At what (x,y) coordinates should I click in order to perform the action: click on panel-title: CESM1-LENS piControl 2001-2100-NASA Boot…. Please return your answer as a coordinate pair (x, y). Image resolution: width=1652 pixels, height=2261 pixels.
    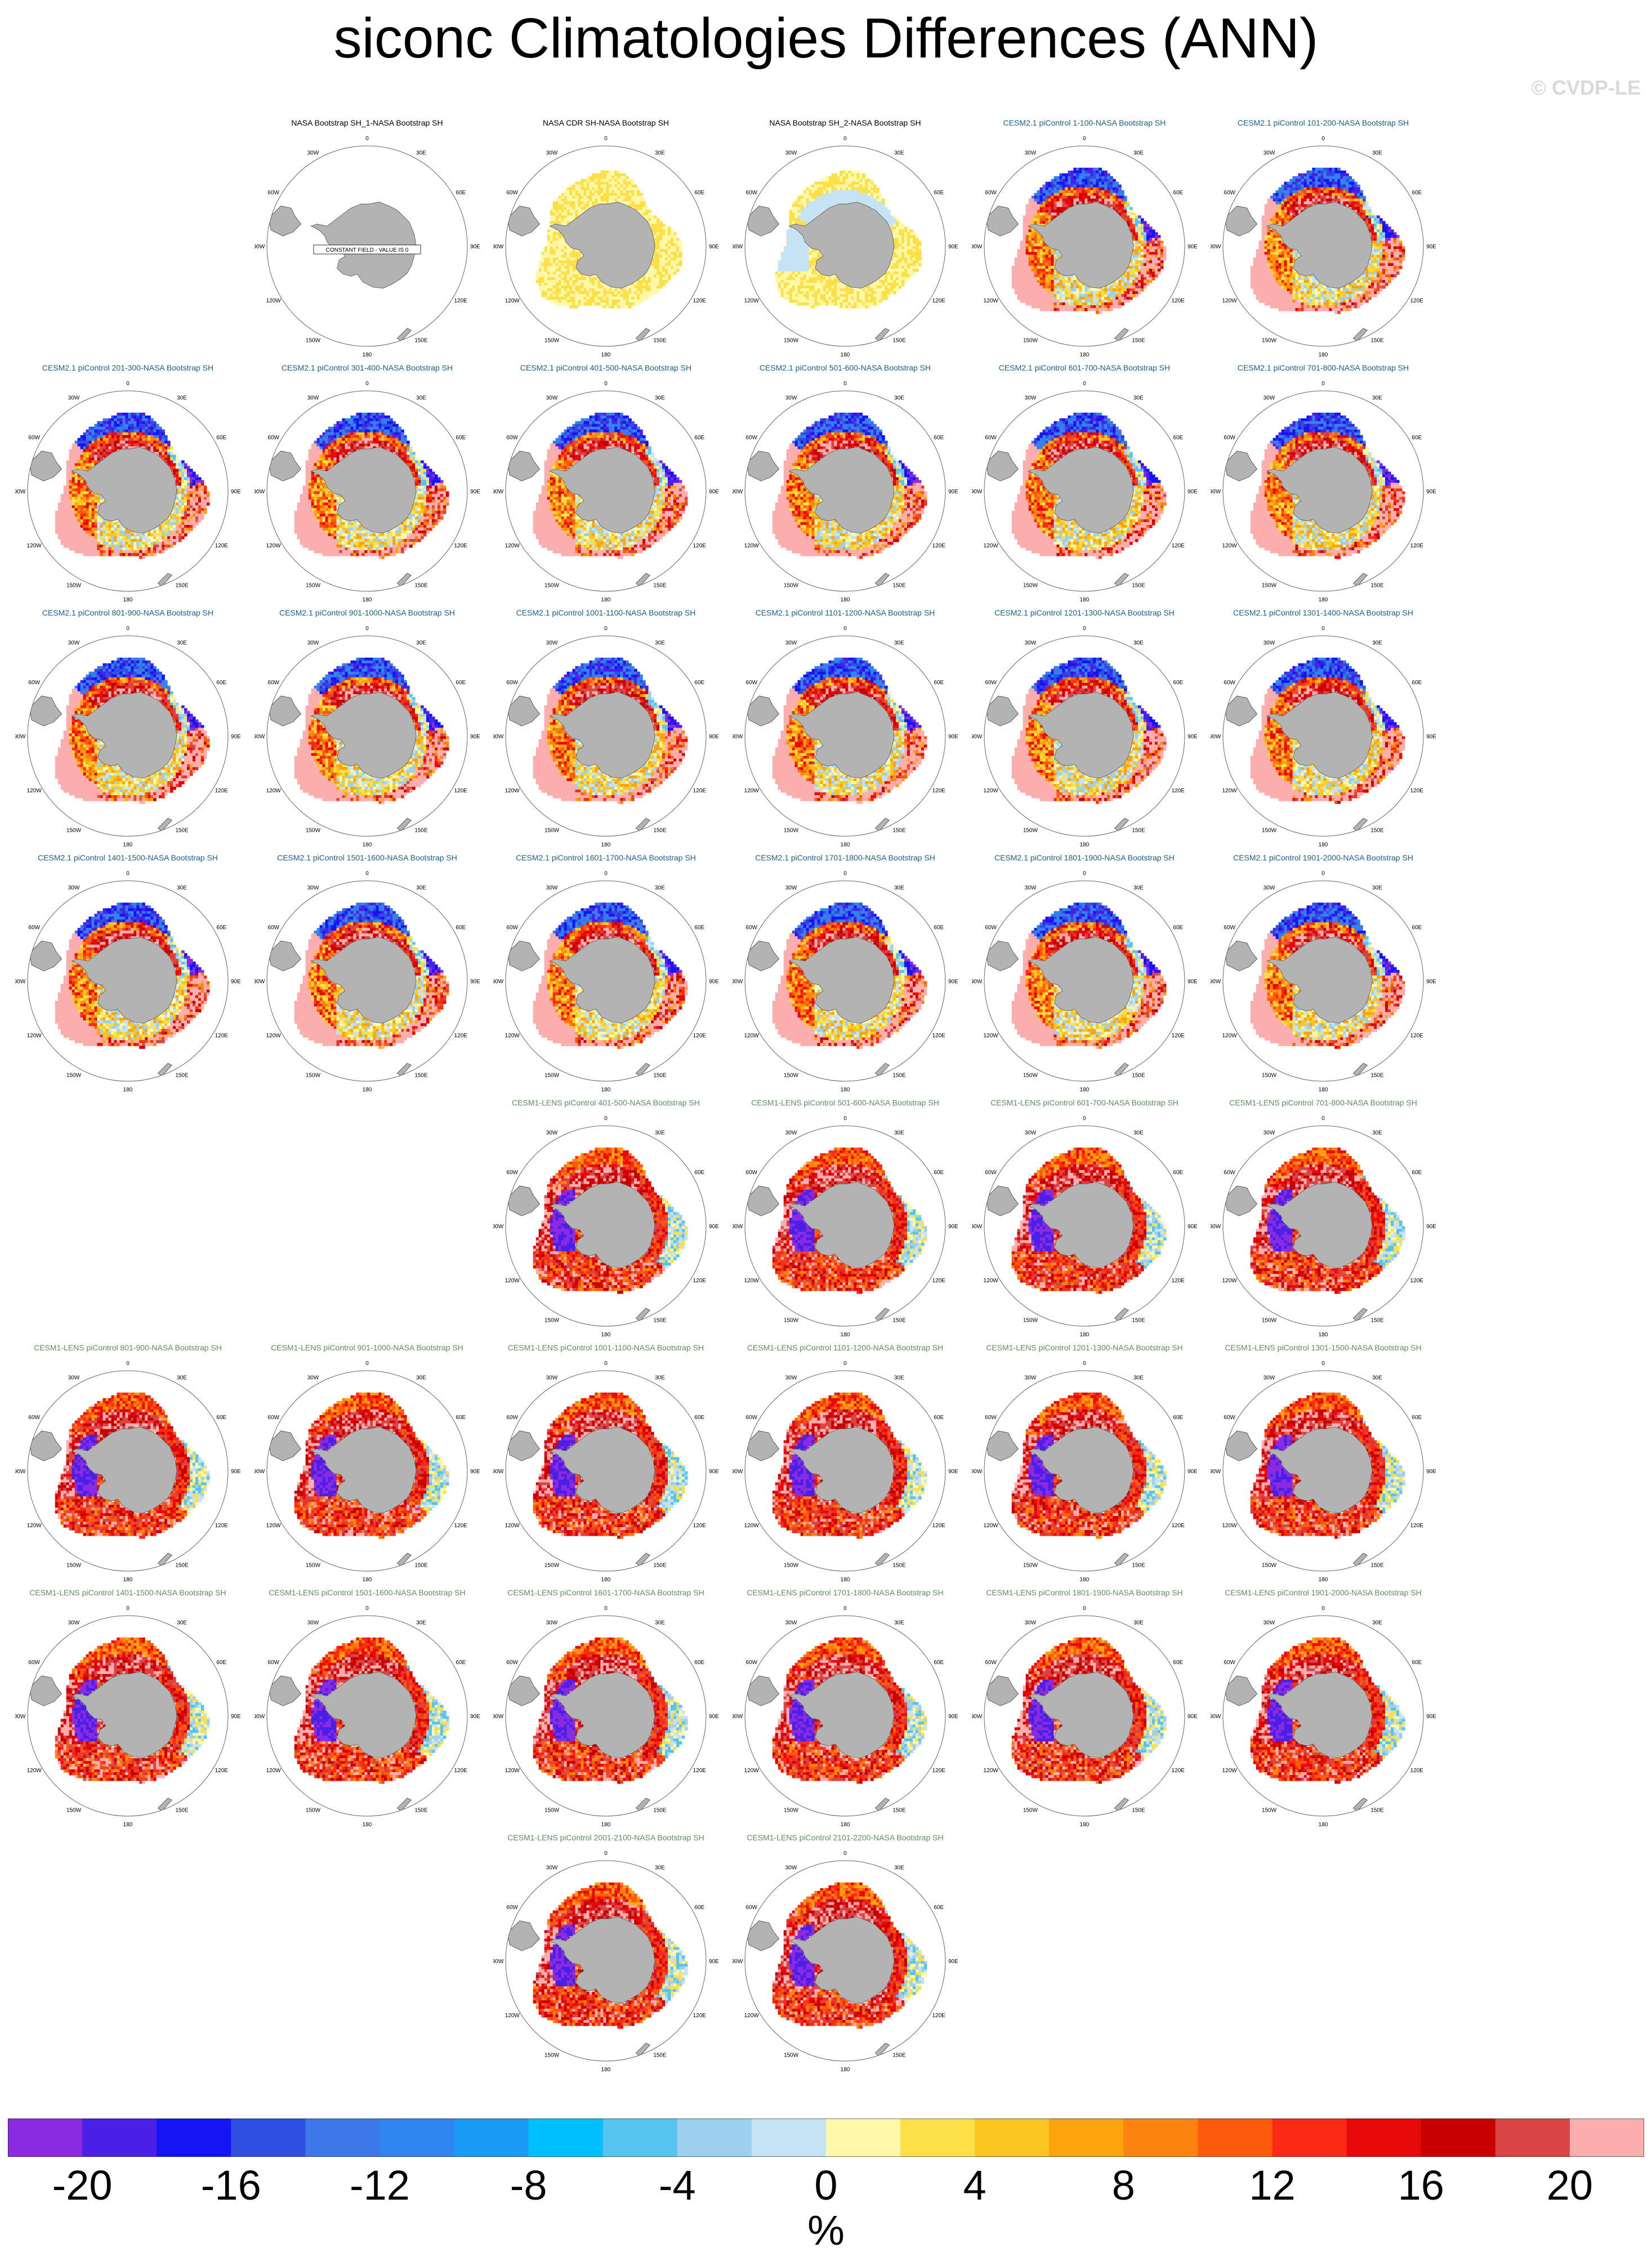
    Looking at the image, I should click on (605, 1838).